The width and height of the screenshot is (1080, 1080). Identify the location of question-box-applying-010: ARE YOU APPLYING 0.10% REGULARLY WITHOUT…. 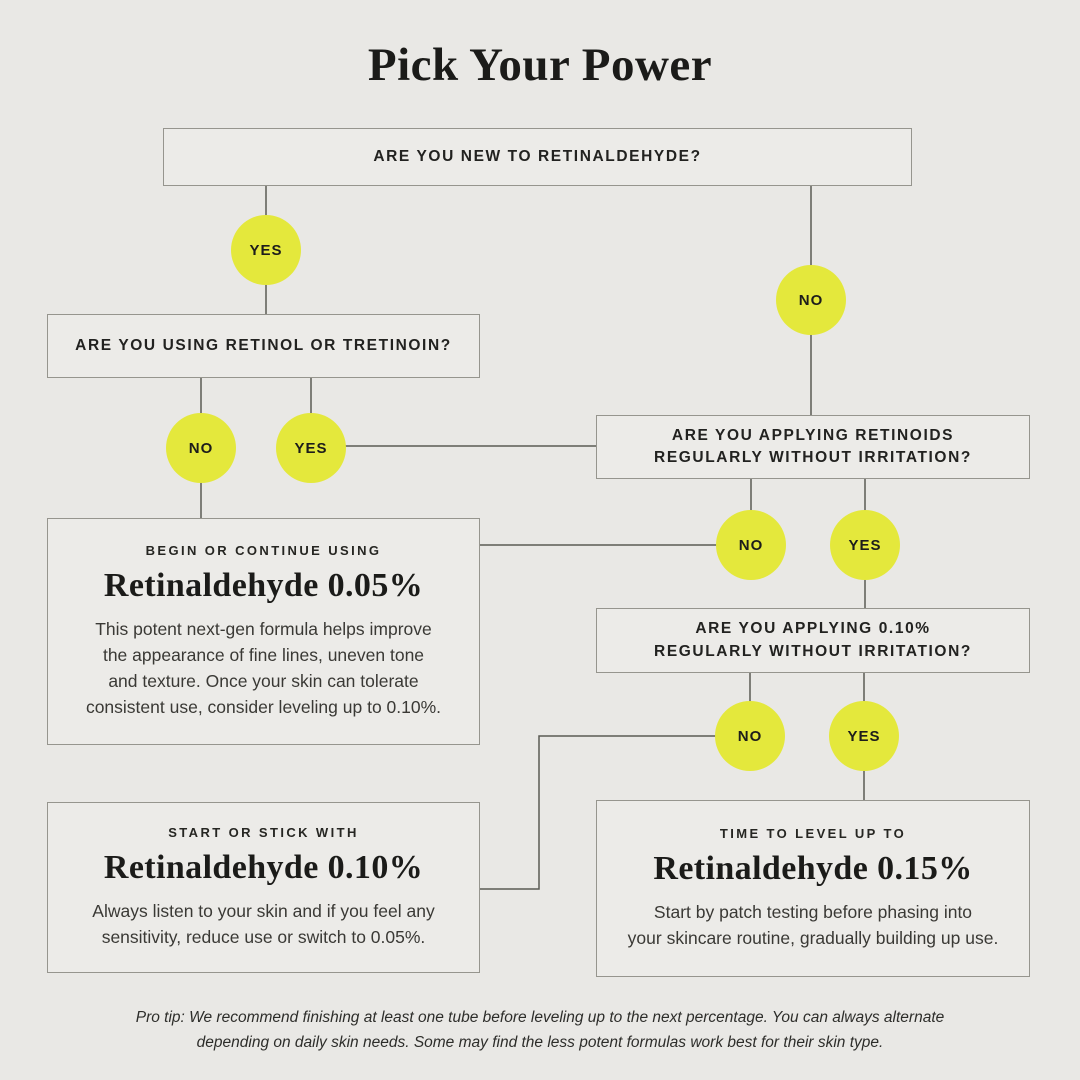
(813, 640).